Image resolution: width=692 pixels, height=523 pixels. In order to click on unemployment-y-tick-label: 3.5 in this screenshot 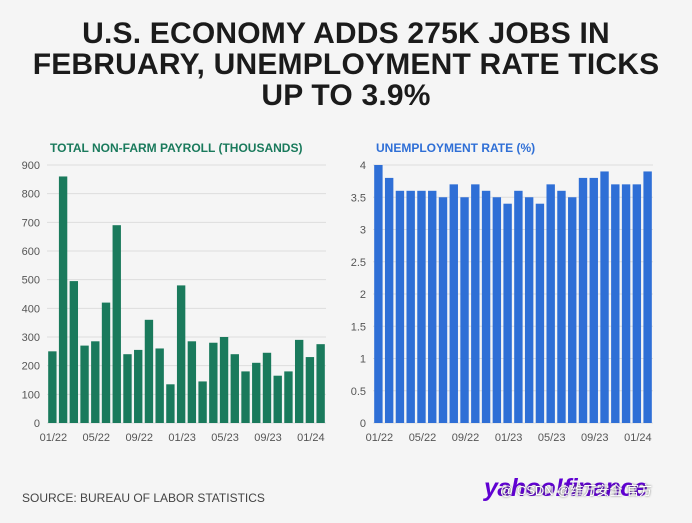, I will do `click(358, 198)`.